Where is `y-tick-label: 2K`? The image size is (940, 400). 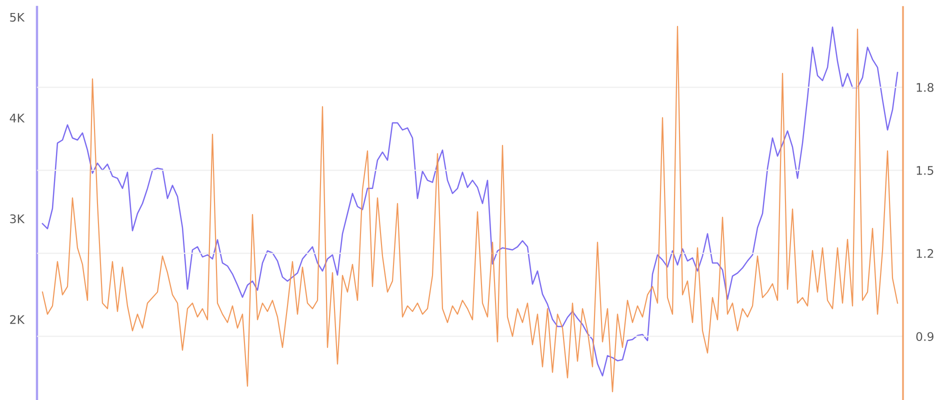 y-tick-label: 2K is located at coordinates (17, 319).